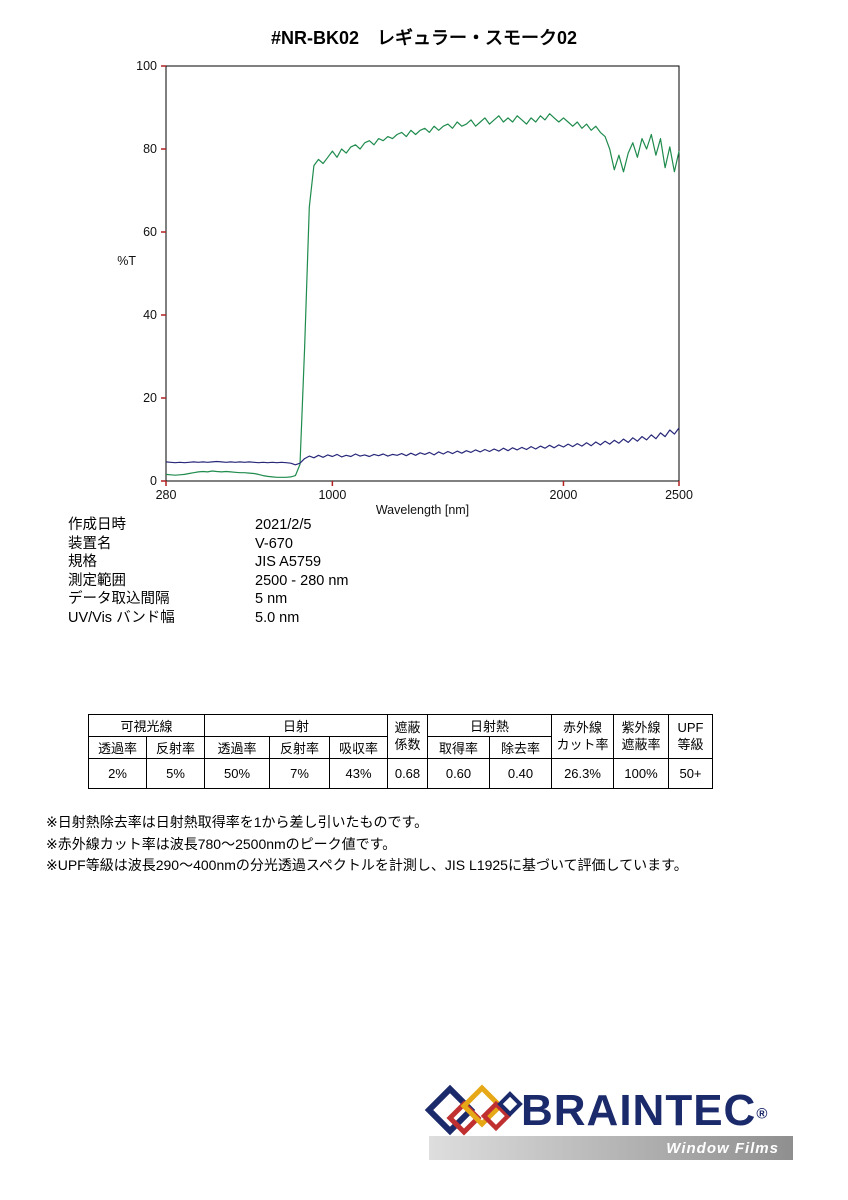 The height and width of the screenshot is (1200, 848). What do you see at coordinates (271, 599) in the screenshot?
I see `meta-value: 5 nm` at bounding box center [271, 599].